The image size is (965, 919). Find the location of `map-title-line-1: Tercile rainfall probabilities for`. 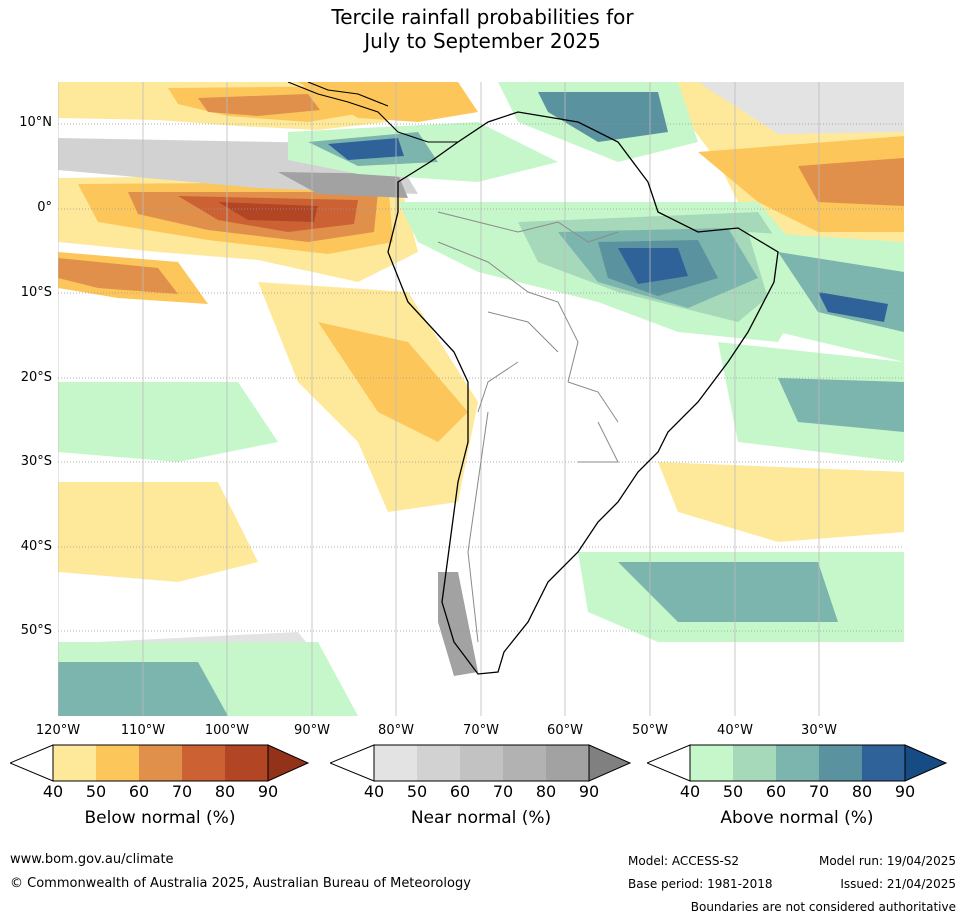

map-title-line-1: Tercile rainfall probabilities for is located at coordinates (482, 17).